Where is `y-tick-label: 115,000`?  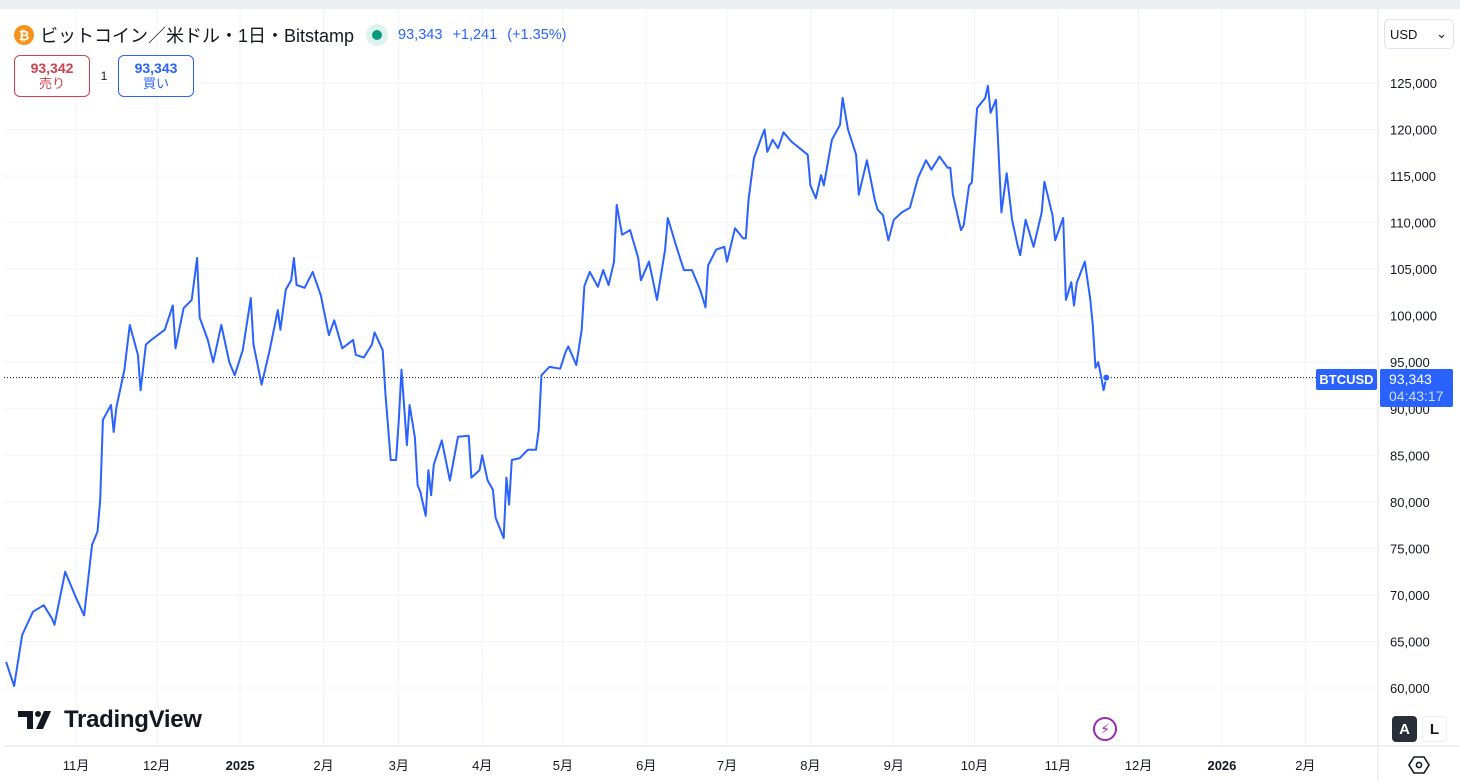 y-tick-label: 115,000 is located at coordinates (1413, 176).